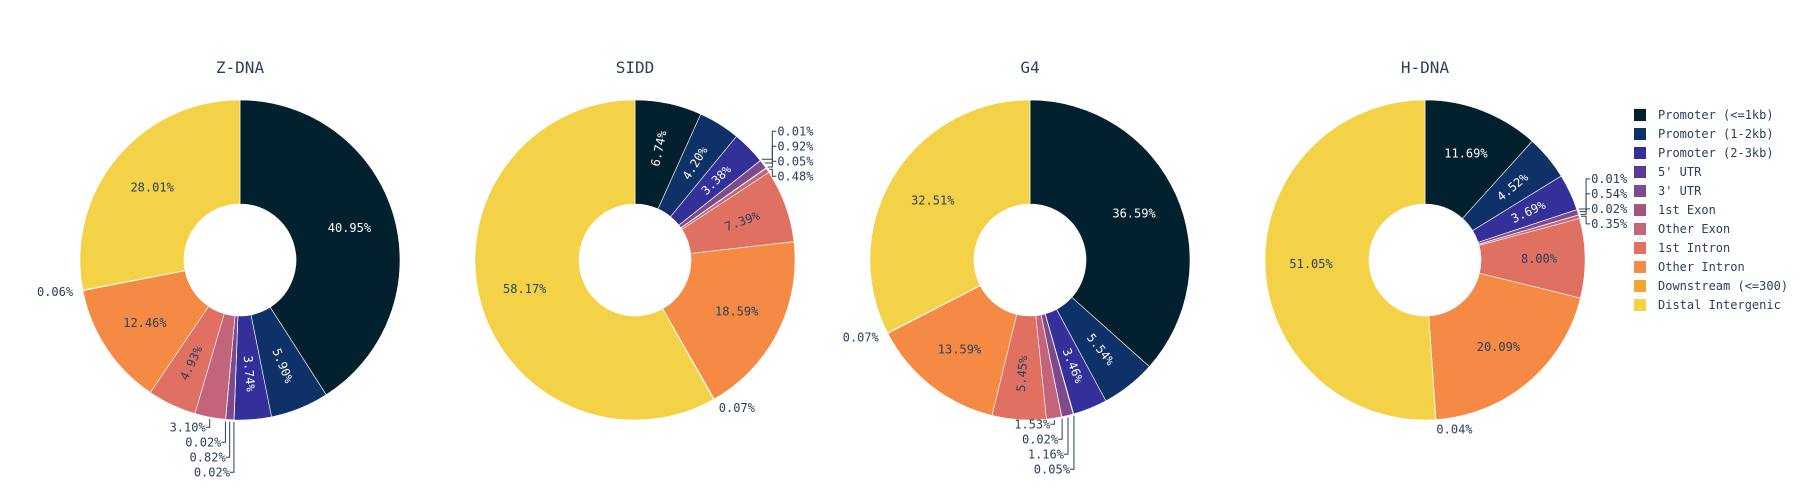 The width and height of the screenshot is (1800, 500). I want to click on slice-label: 40.95%, so click(350, 228).